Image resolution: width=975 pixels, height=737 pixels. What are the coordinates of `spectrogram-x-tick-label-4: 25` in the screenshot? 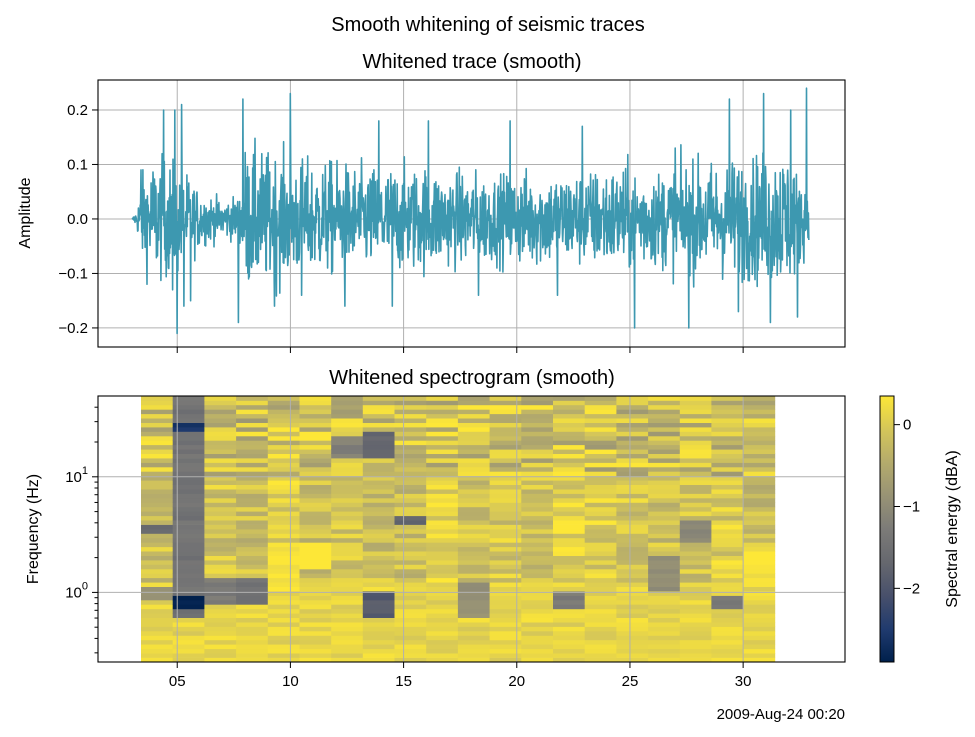 It's located at (630, 681).